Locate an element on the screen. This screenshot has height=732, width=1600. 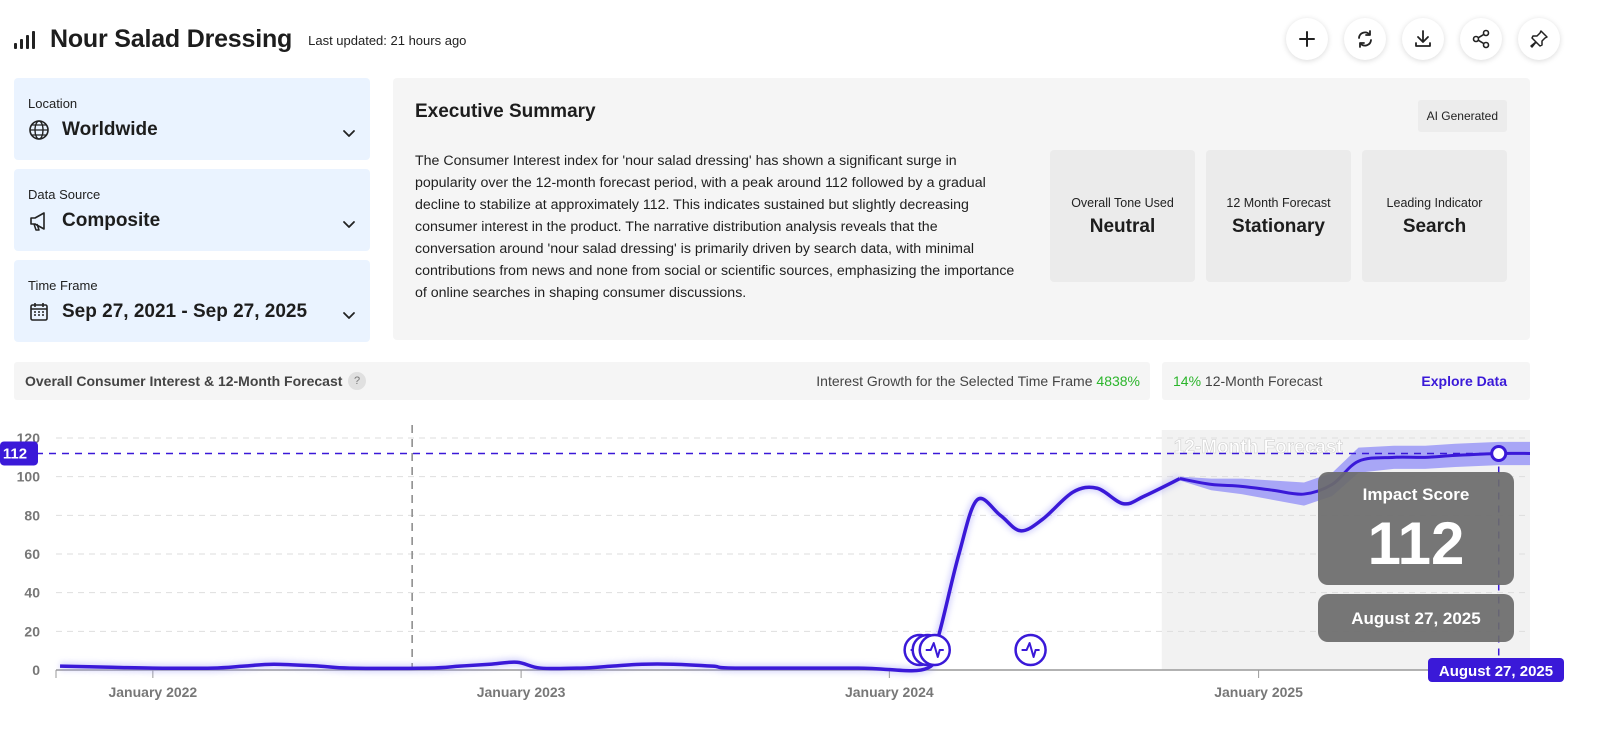
pin-icon is located at coordinates (1539, 39).